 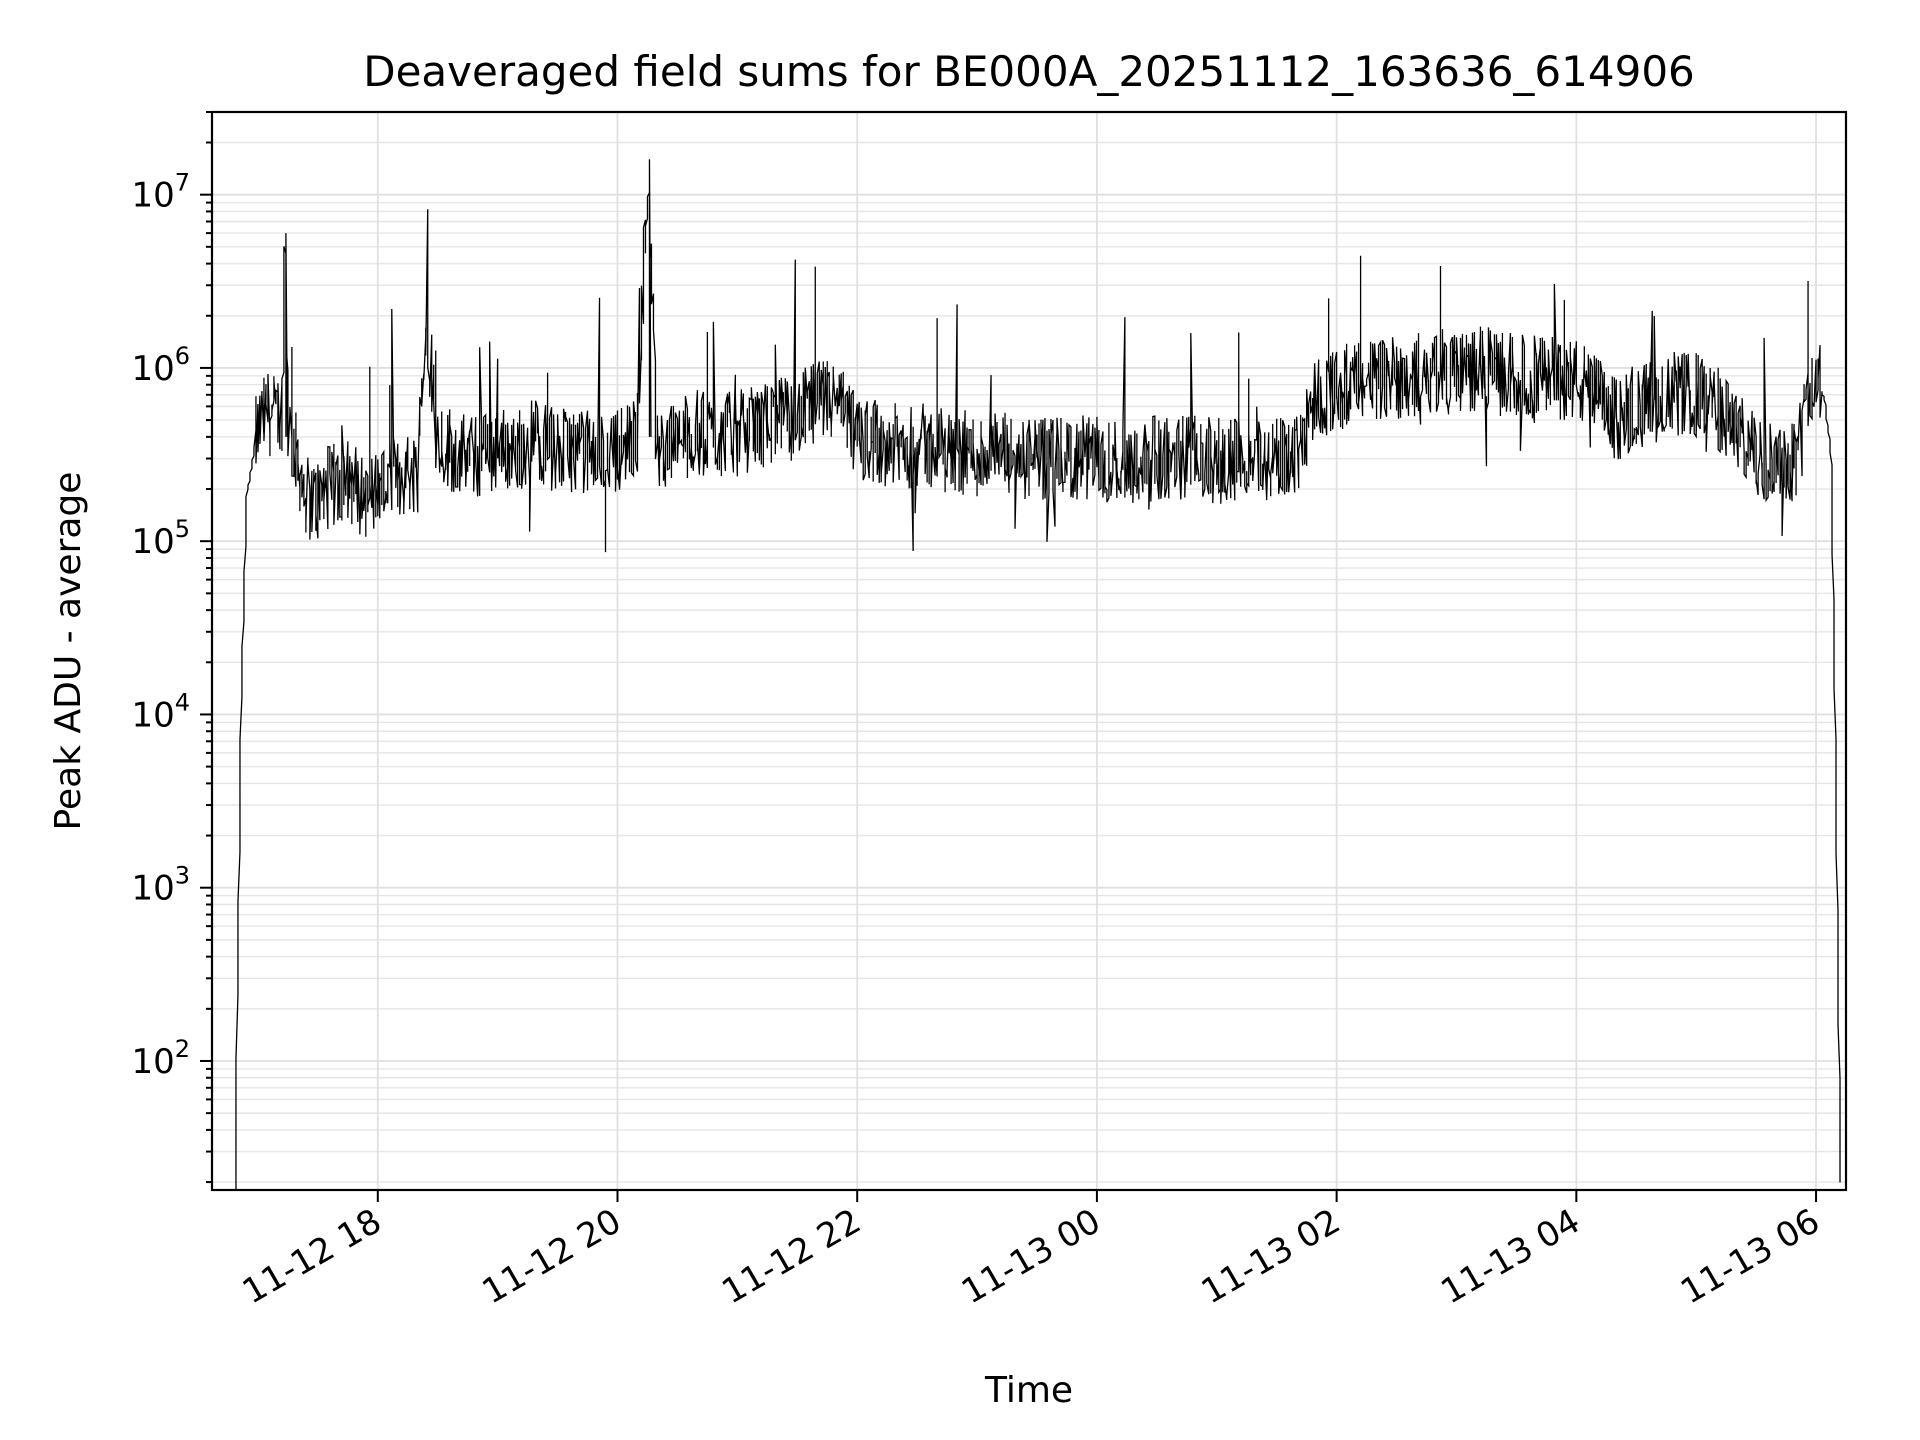 What do you see at coordinates (1028, 1390) in the screenshot?
I see `x-axis-label: Time` at bounding box center [1028, 1390].